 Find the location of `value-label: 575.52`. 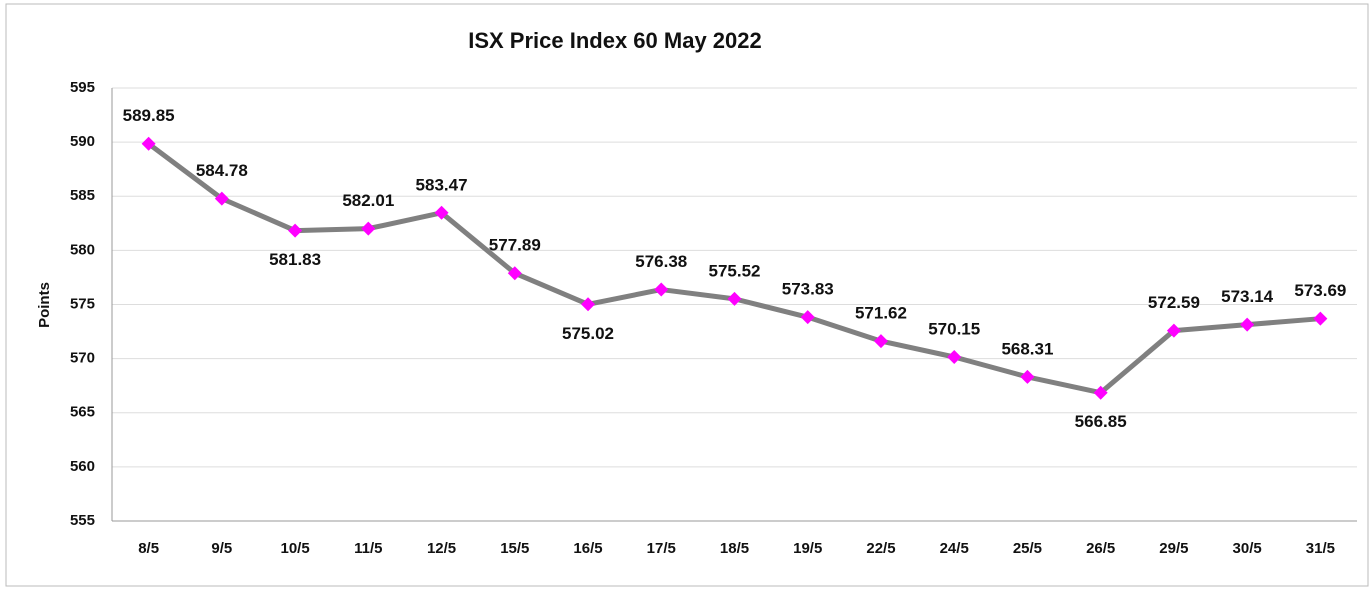

value-label: 575.52 is located at coordinates (735, 270).